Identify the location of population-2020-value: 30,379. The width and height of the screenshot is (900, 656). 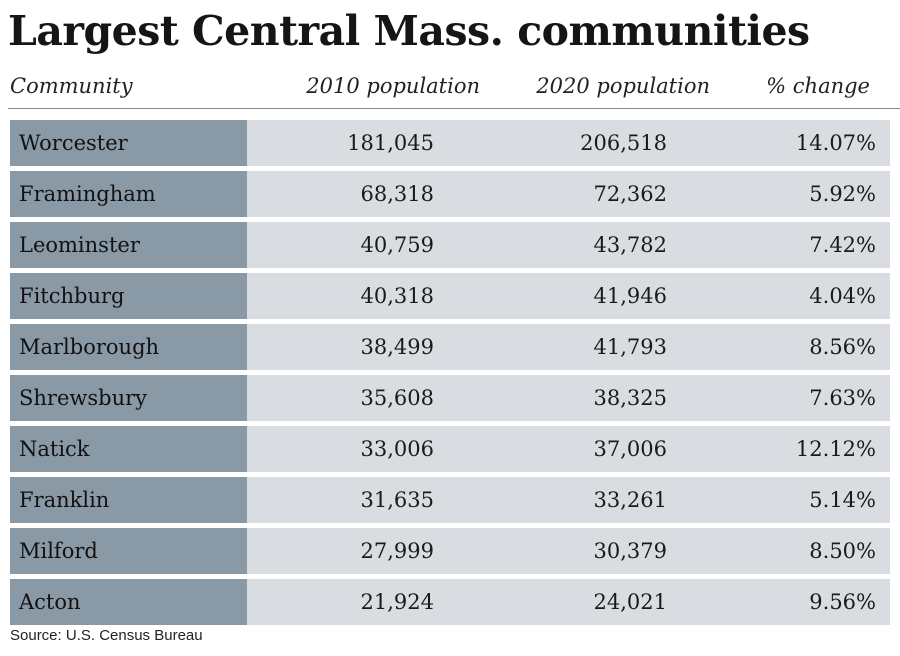
(630, 551).